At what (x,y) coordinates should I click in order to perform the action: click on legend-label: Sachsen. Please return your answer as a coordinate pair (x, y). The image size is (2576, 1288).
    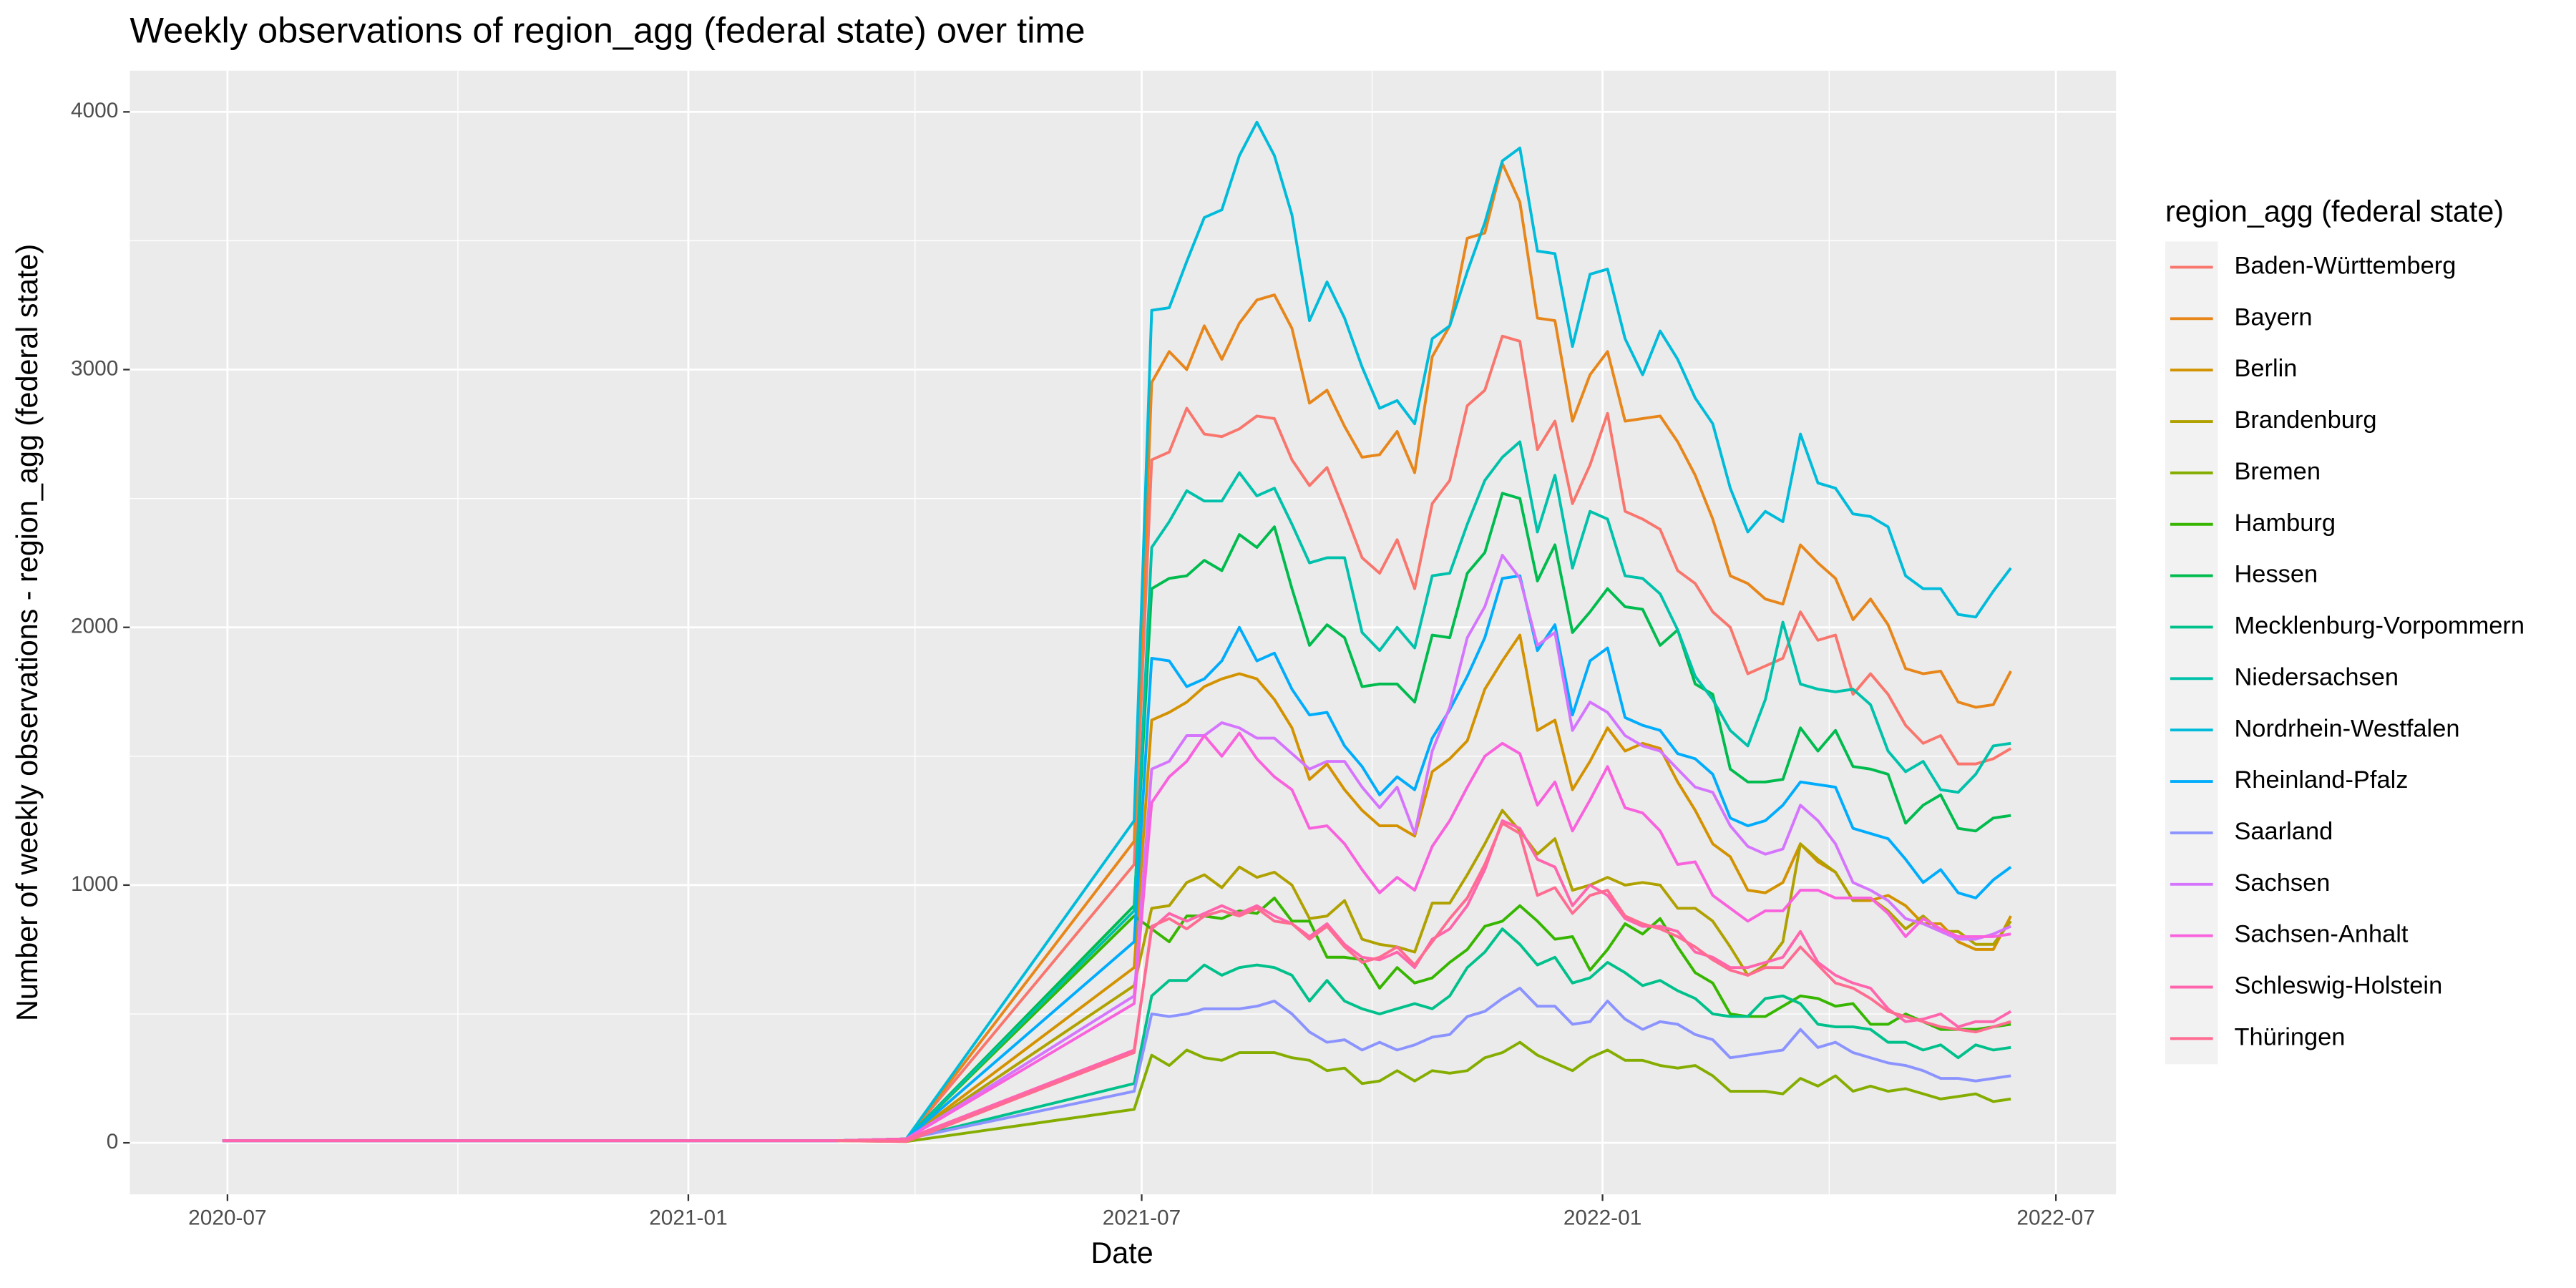
    Looking at the image, I should click on (2282, 883).